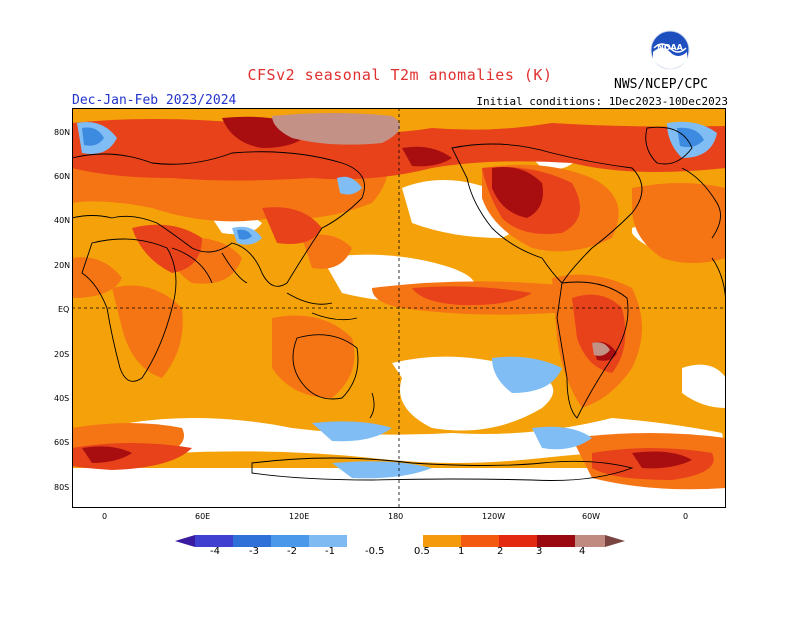 This screenshot has height=618, width=800. I want to click on map-title: CFSv2 seasonal T2m anomalies (K), so click(400, 75).